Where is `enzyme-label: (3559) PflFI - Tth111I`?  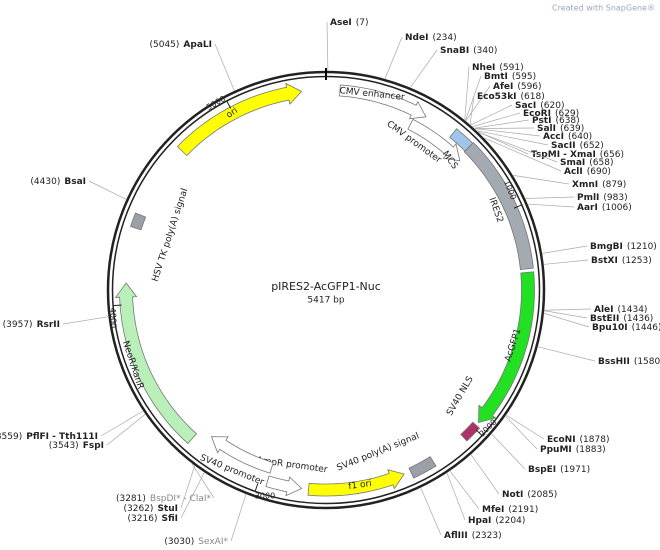 enzyme-label: (3559) PflFI - Tth111I is located at coordinates (49, 437).